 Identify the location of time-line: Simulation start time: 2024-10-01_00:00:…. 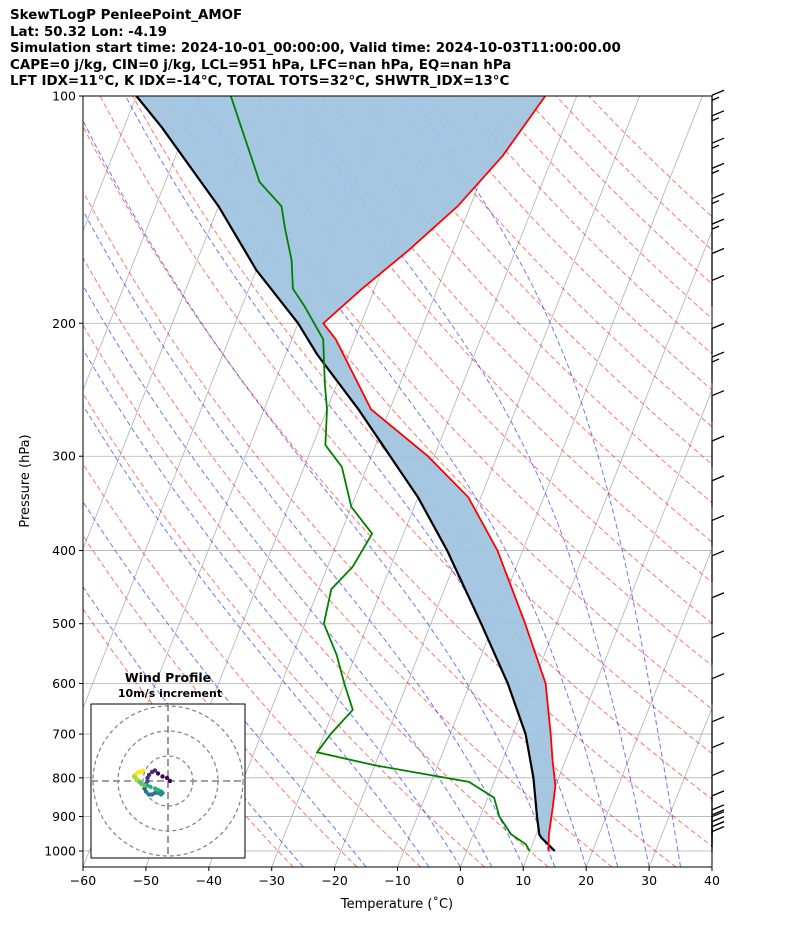
(315, 49).